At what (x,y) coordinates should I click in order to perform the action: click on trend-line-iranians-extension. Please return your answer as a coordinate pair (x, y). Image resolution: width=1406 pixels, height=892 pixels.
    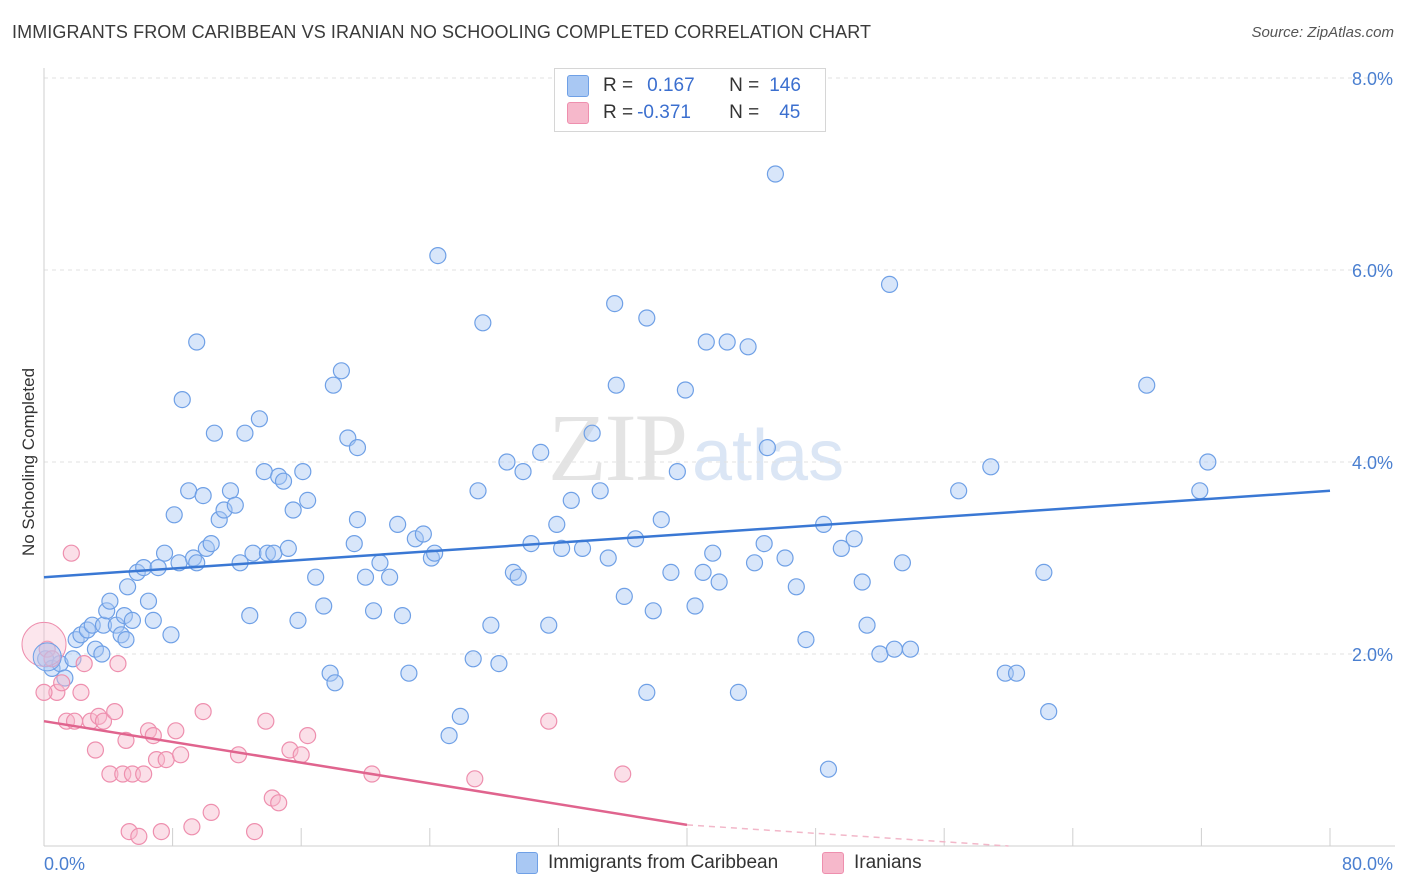
    Looking at the image, I should click on (847, 835).